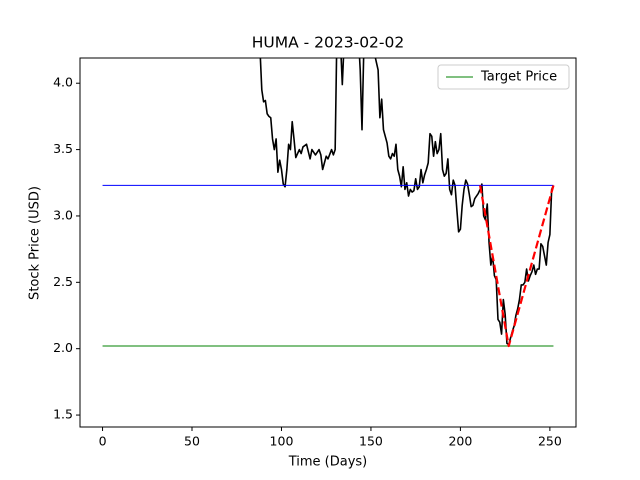  I want to click on y-tick-label: 3.5, so click(63, 148).